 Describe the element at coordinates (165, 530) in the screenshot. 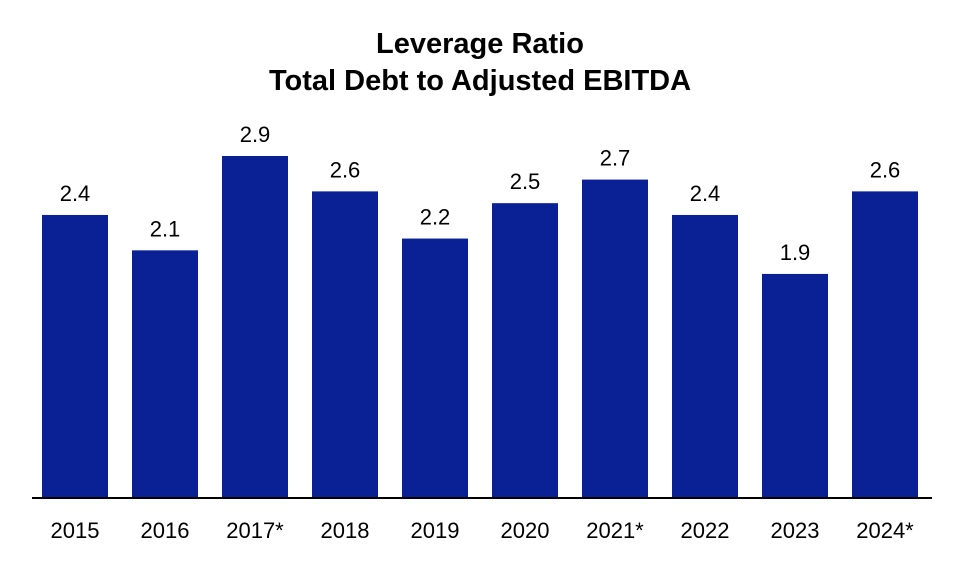

I see `x-tick-label: 2016` at that location.